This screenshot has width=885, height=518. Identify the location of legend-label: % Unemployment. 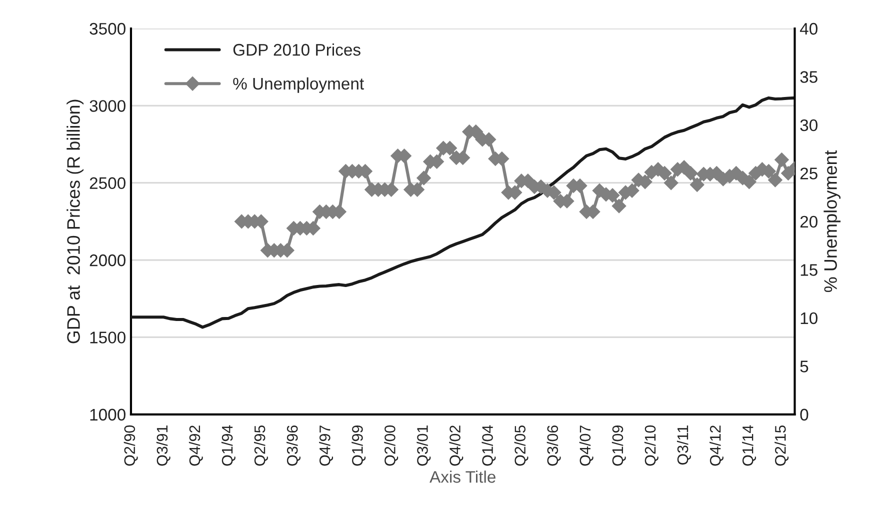
(298, 85).